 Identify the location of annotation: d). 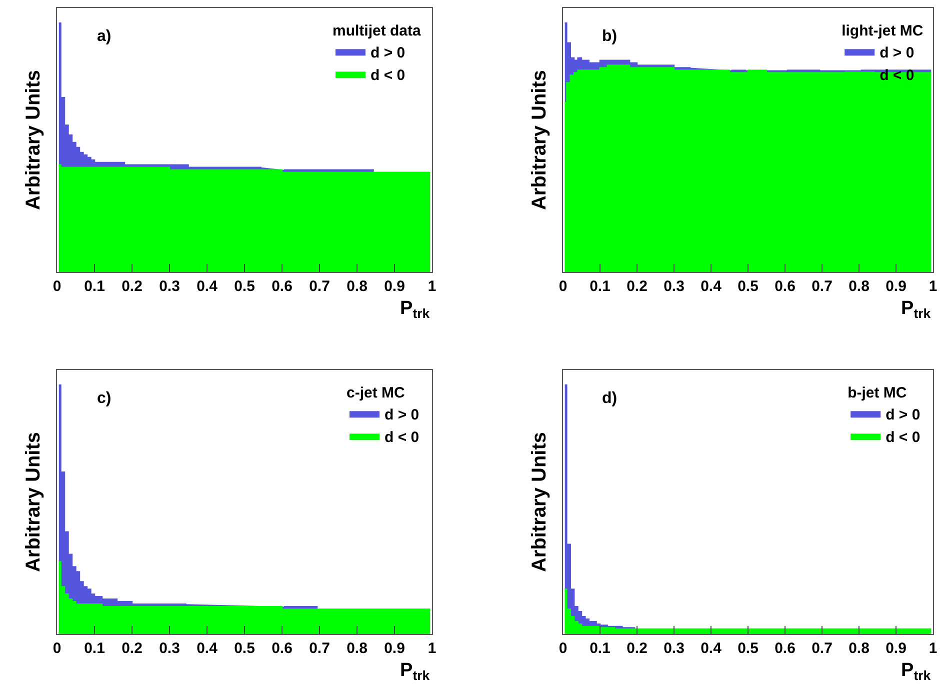
(610, 398).